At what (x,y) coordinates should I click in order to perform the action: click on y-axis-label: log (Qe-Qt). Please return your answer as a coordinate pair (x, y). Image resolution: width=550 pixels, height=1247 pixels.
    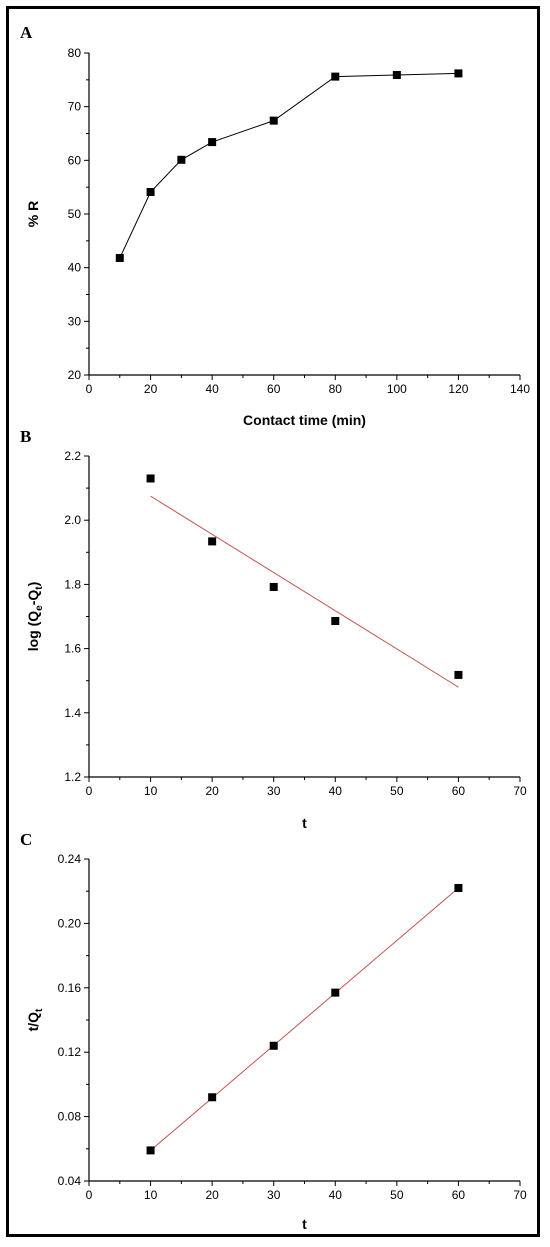
    Looking at the image, I should click on (35, 617).